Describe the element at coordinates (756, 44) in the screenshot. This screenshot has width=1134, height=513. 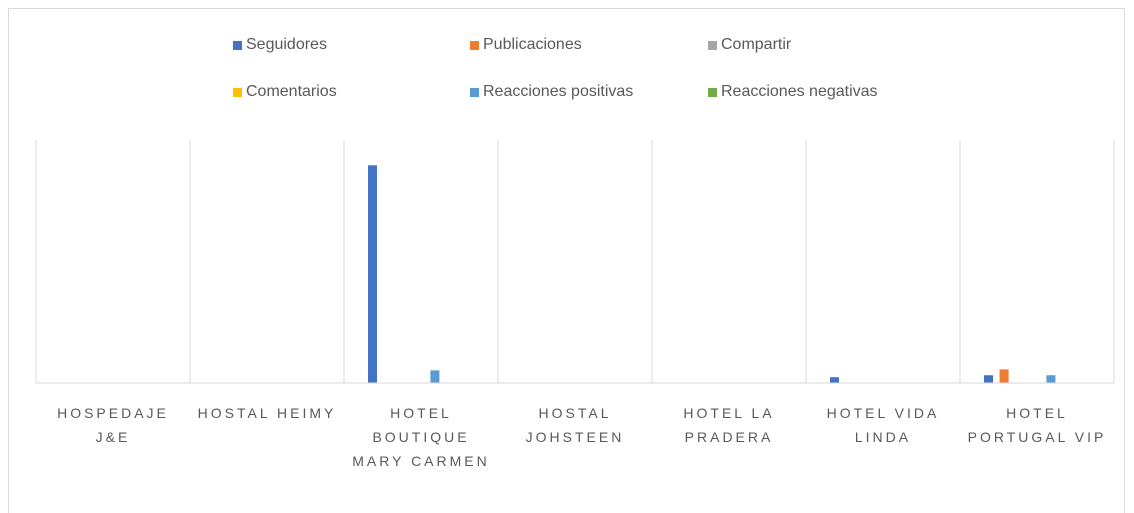
I see `legend-label: Compartir` at that location.